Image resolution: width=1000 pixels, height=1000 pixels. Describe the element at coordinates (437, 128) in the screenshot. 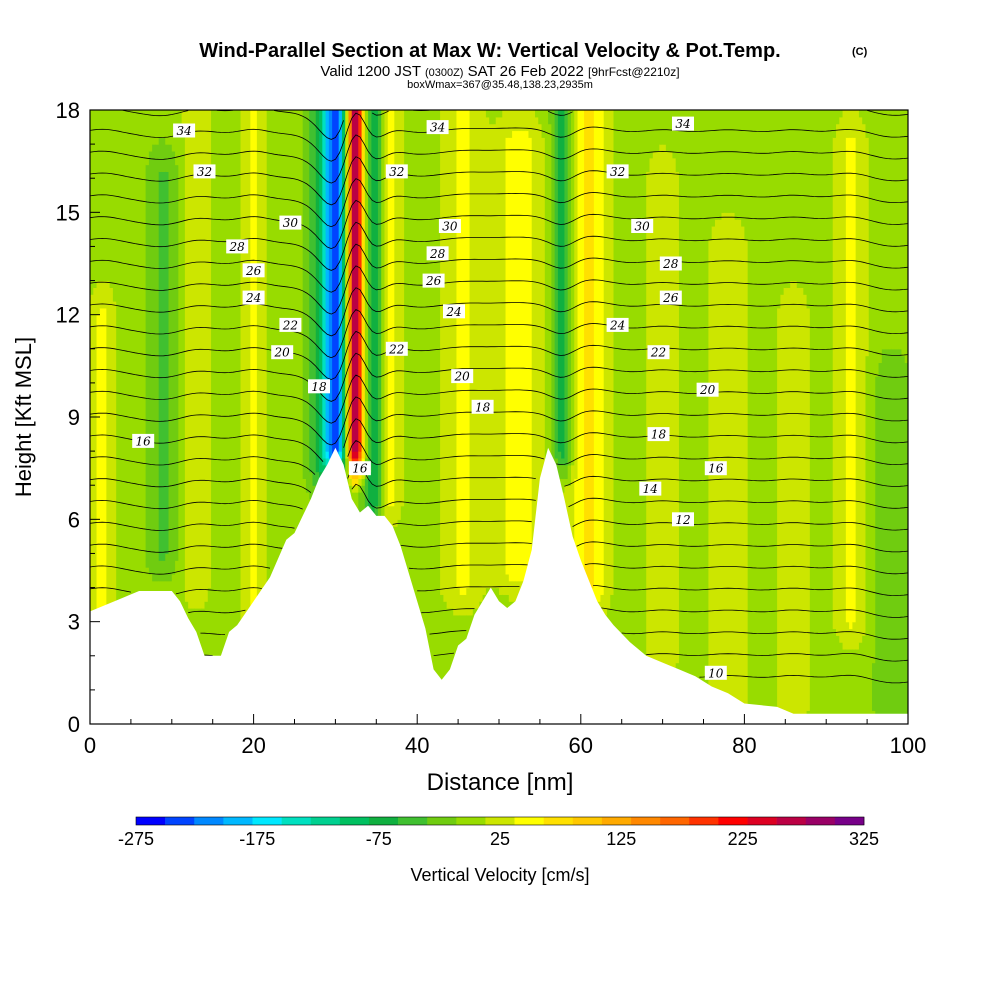

I see `contour-label-text: 34` at that location.